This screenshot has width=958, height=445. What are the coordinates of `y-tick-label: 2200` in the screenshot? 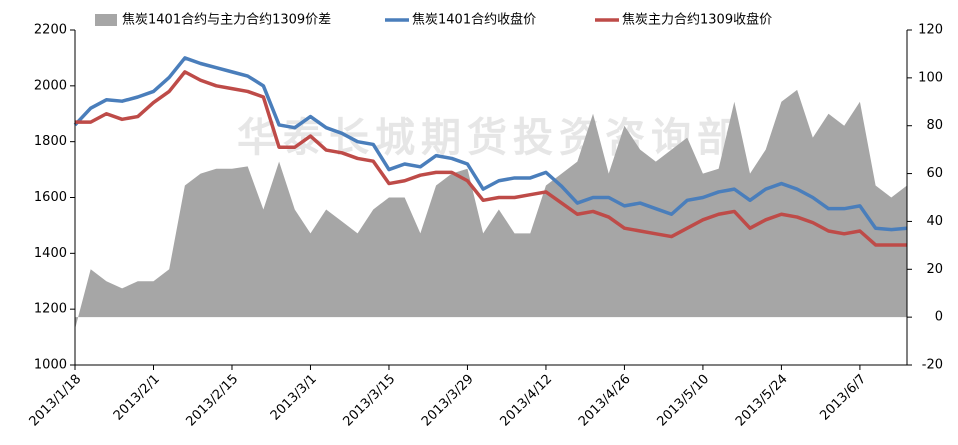 It's located at (50, 30).